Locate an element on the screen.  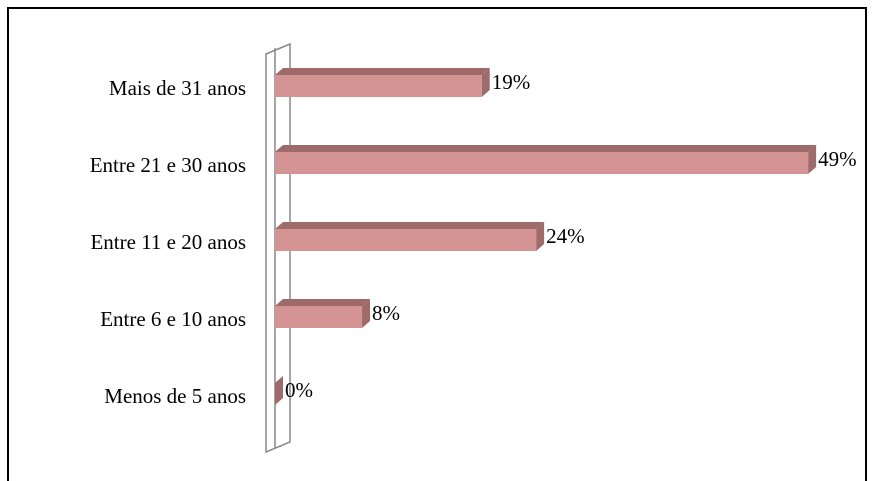
value-label: 8% is located at coordinates (386, 313).